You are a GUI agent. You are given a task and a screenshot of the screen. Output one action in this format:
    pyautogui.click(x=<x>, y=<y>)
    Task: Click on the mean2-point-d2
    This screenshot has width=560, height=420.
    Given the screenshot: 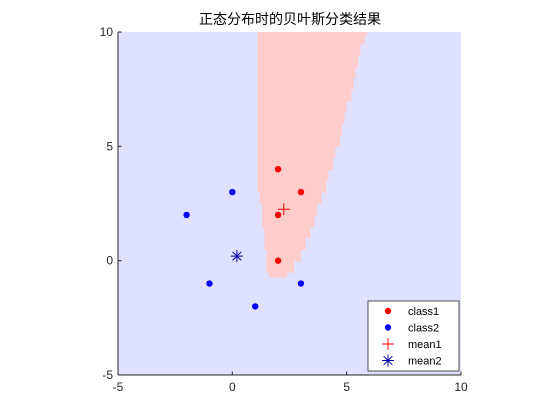 What is the action you would take?
    pyautogui.click(x=237, y=256)
    